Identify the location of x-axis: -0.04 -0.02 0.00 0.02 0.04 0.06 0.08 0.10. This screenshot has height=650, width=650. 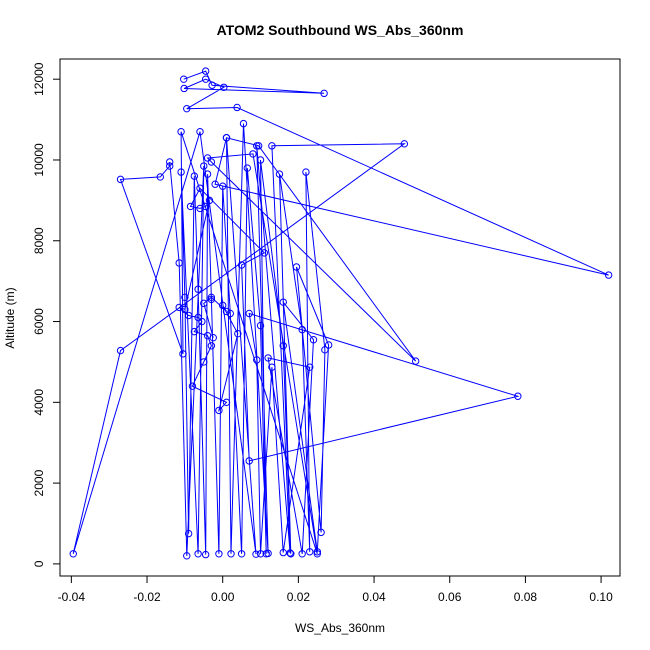
(335, 589).